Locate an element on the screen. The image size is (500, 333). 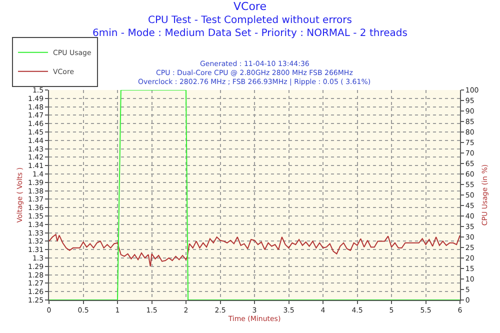
chart-title: VCore is located at coordinates (250, 6).